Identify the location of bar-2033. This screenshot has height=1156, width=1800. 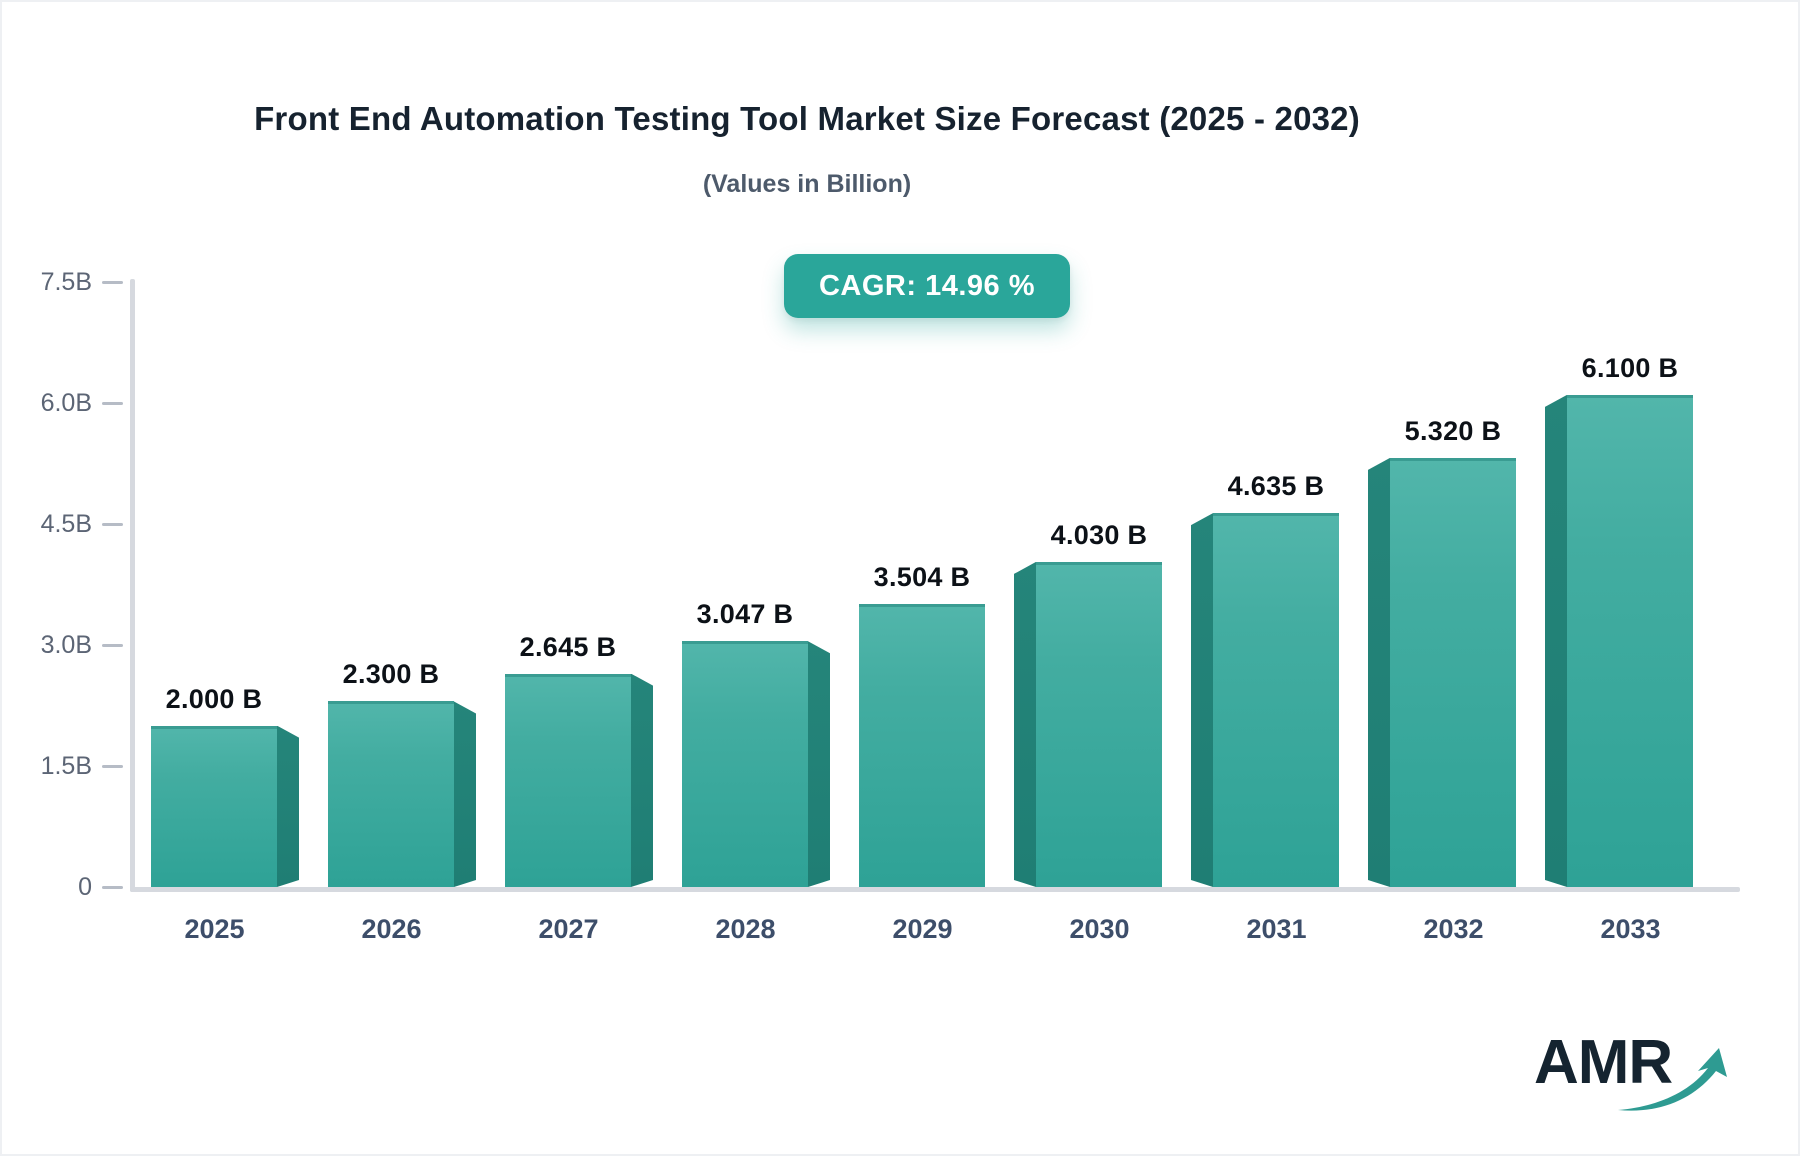
(1630, 640).